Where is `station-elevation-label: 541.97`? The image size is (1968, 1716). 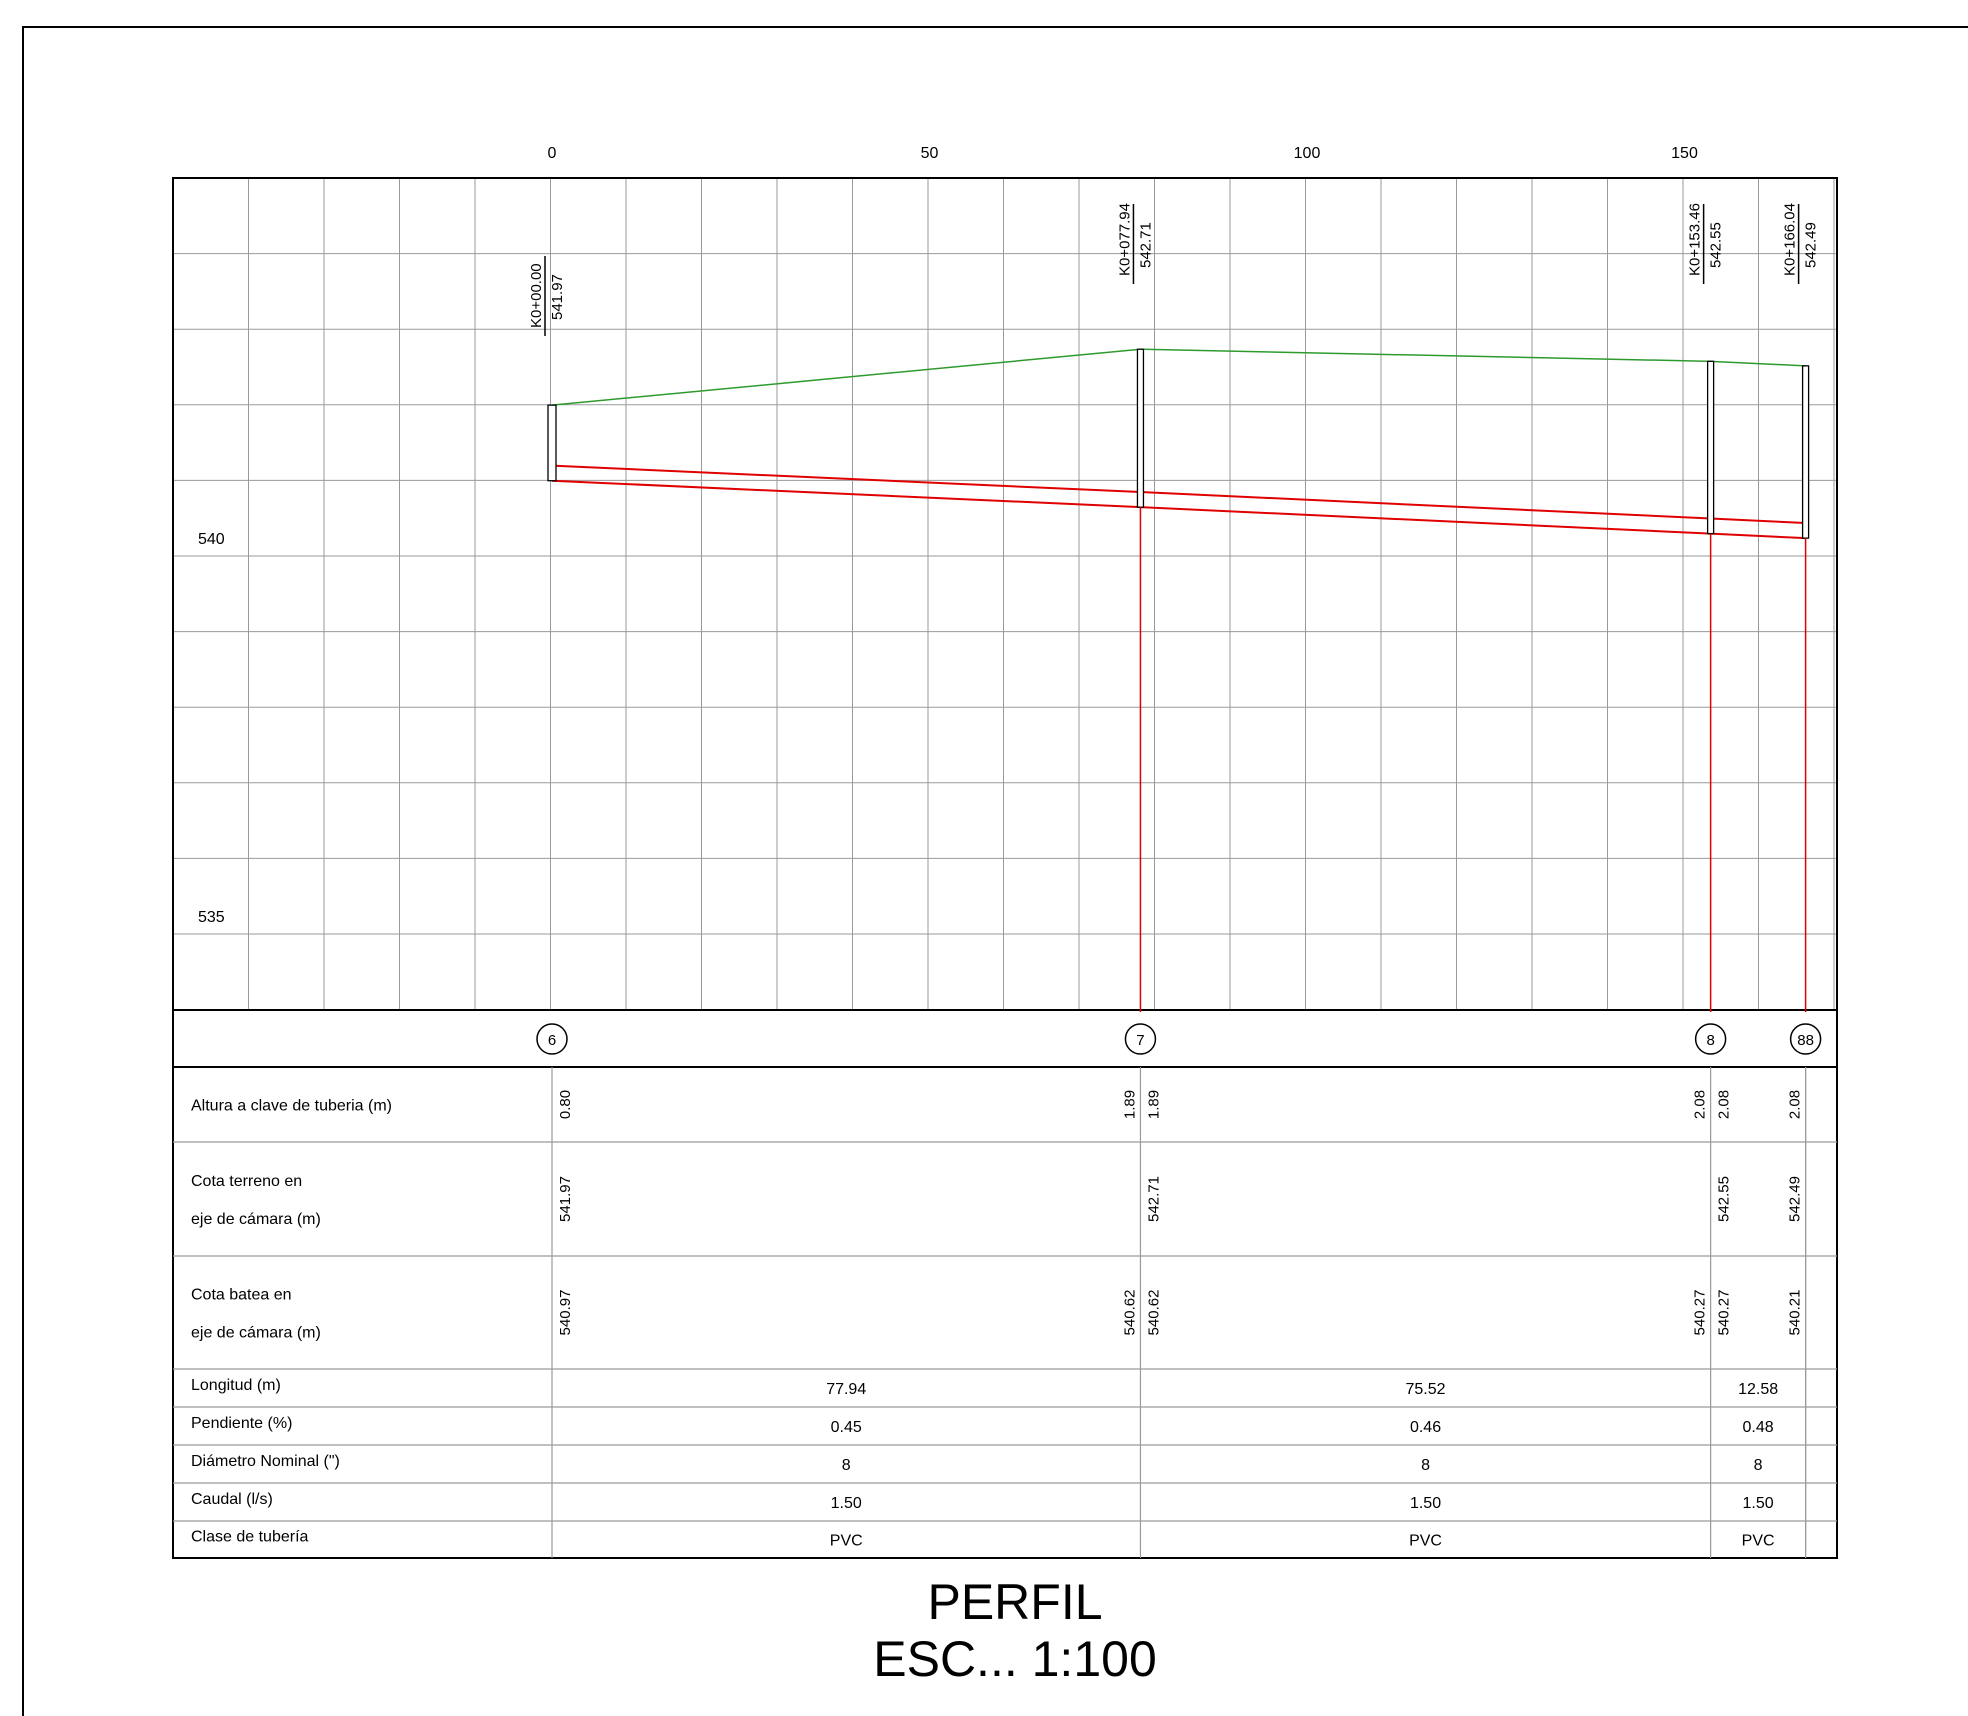
station-elevation-label: 541.97 is located at coordinates (557, 297).